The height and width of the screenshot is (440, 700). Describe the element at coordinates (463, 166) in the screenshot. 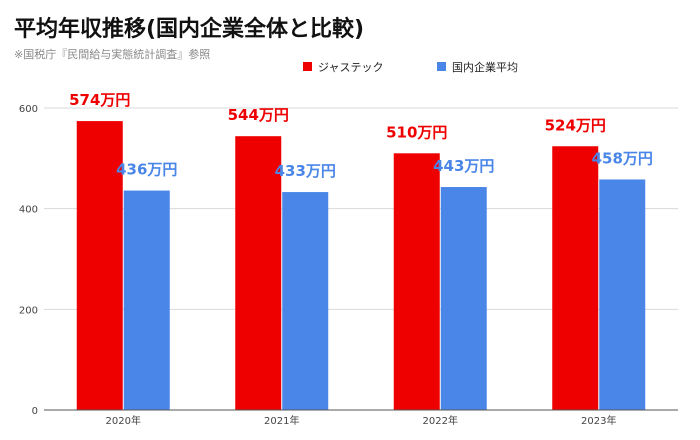

I see `data-label-series-2-2022年: 443万円` at that location.